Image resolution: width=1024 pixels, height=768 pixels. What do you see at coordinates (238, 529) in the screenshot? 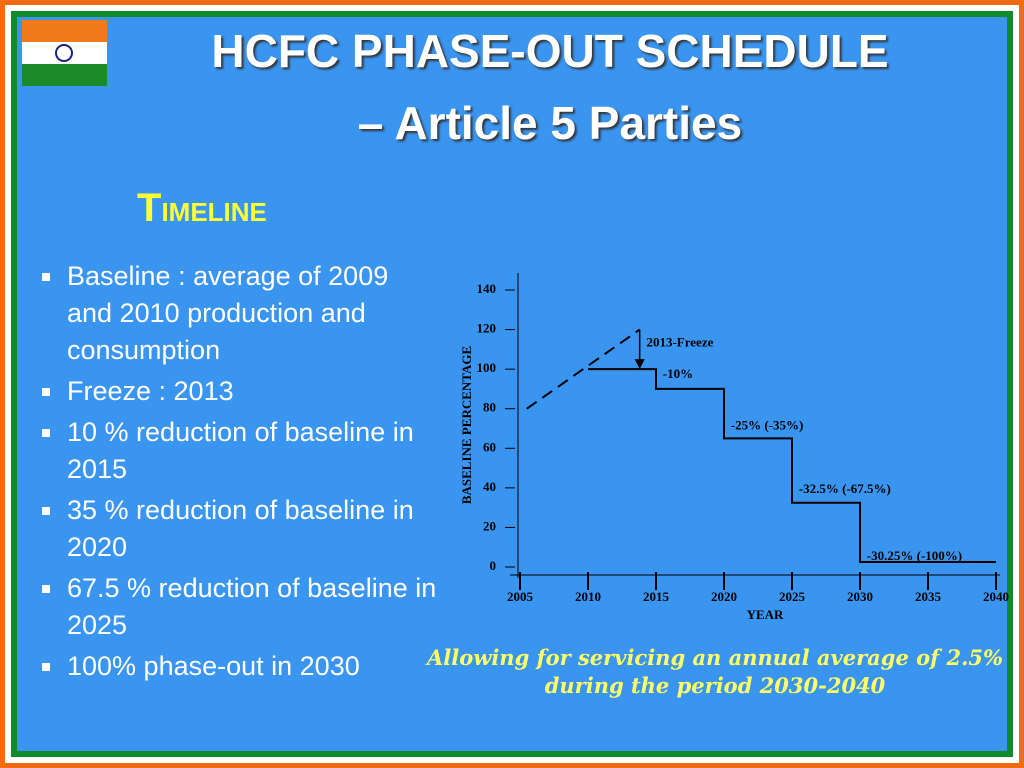
I see `bullet: 35 % reduction of baseline in 2020` at bounding box center [238, 529].